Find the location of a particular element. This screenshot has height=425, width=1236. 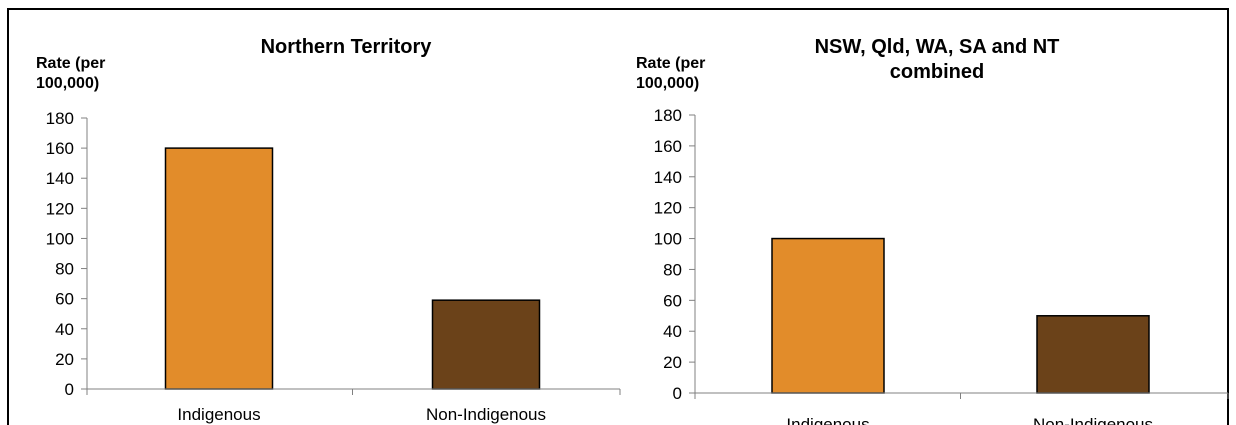

chart-1-ylabel-line-2: 100,000) is located at coordinates (67, 83).